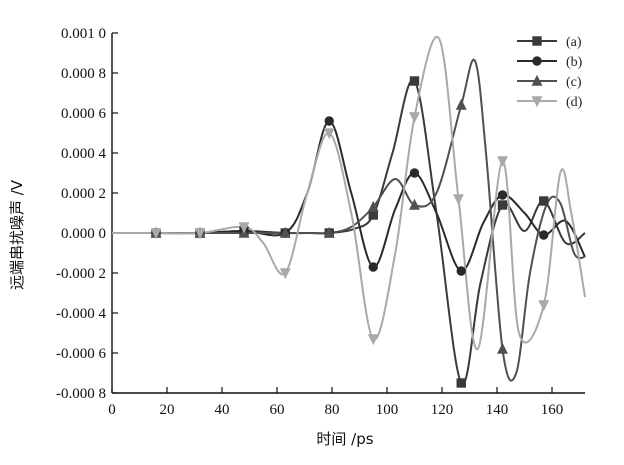 The height and width of the screenshot is (465, 624). I want to click on x-tick-label: 80, so click(332, 410).